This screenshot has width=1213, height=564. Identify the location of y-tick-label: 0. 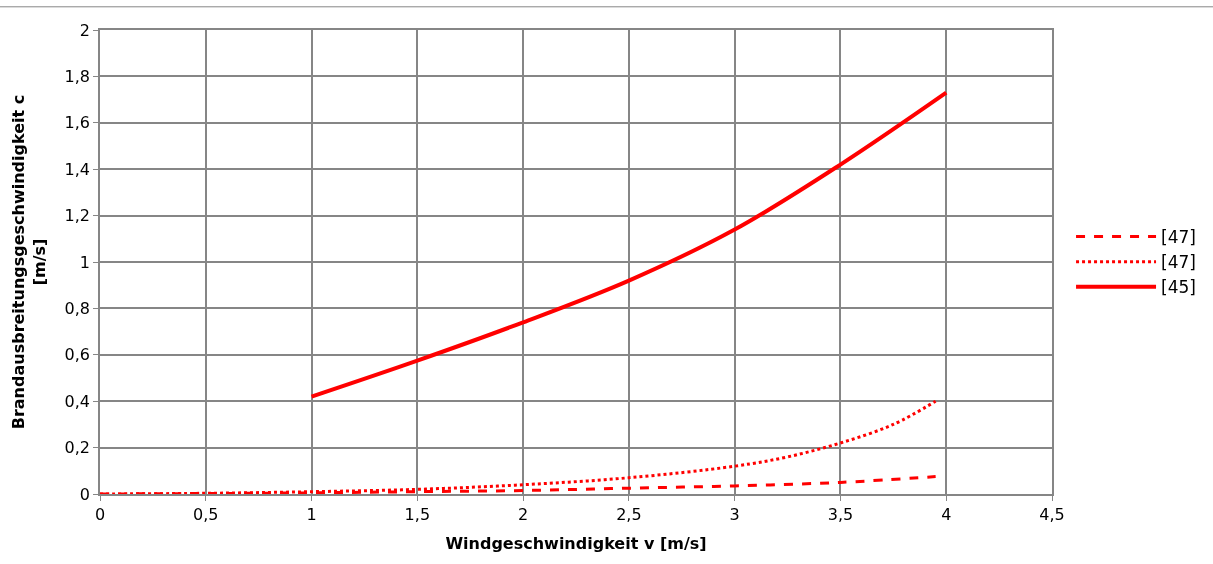
(85, 494).